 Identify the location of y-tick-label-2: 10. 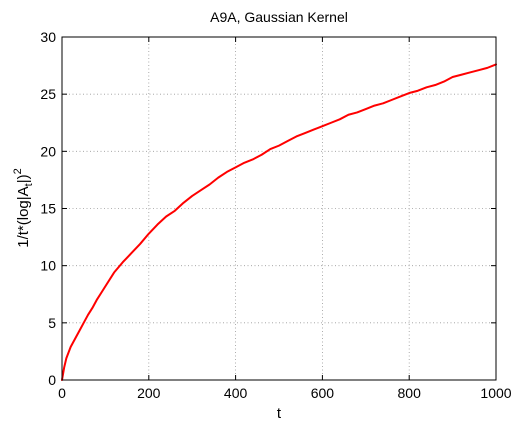
(48, 266).